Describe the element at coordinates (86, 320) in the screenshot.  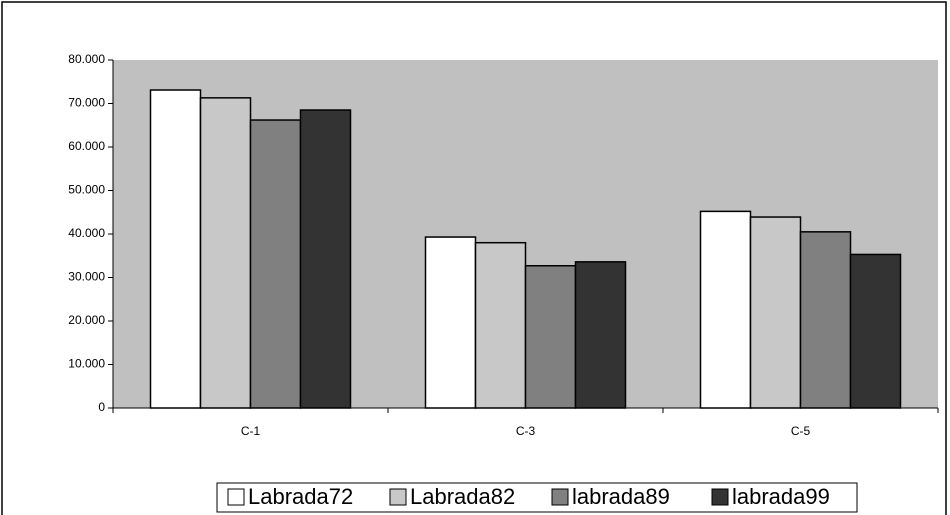
I see `y-tick-label: 20.000` at that location.